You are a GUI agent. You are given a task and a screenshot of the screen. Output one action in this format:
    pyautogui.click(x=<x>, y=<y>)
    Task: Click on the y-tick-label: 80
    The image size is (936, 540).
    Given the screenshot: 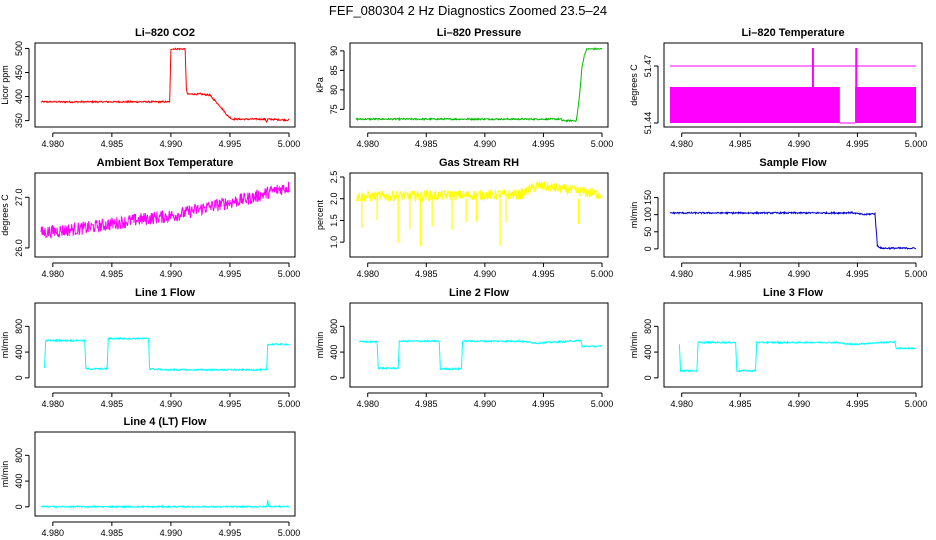 What is the action you would take?
    pyautogui.click(x=334, y=90)
    